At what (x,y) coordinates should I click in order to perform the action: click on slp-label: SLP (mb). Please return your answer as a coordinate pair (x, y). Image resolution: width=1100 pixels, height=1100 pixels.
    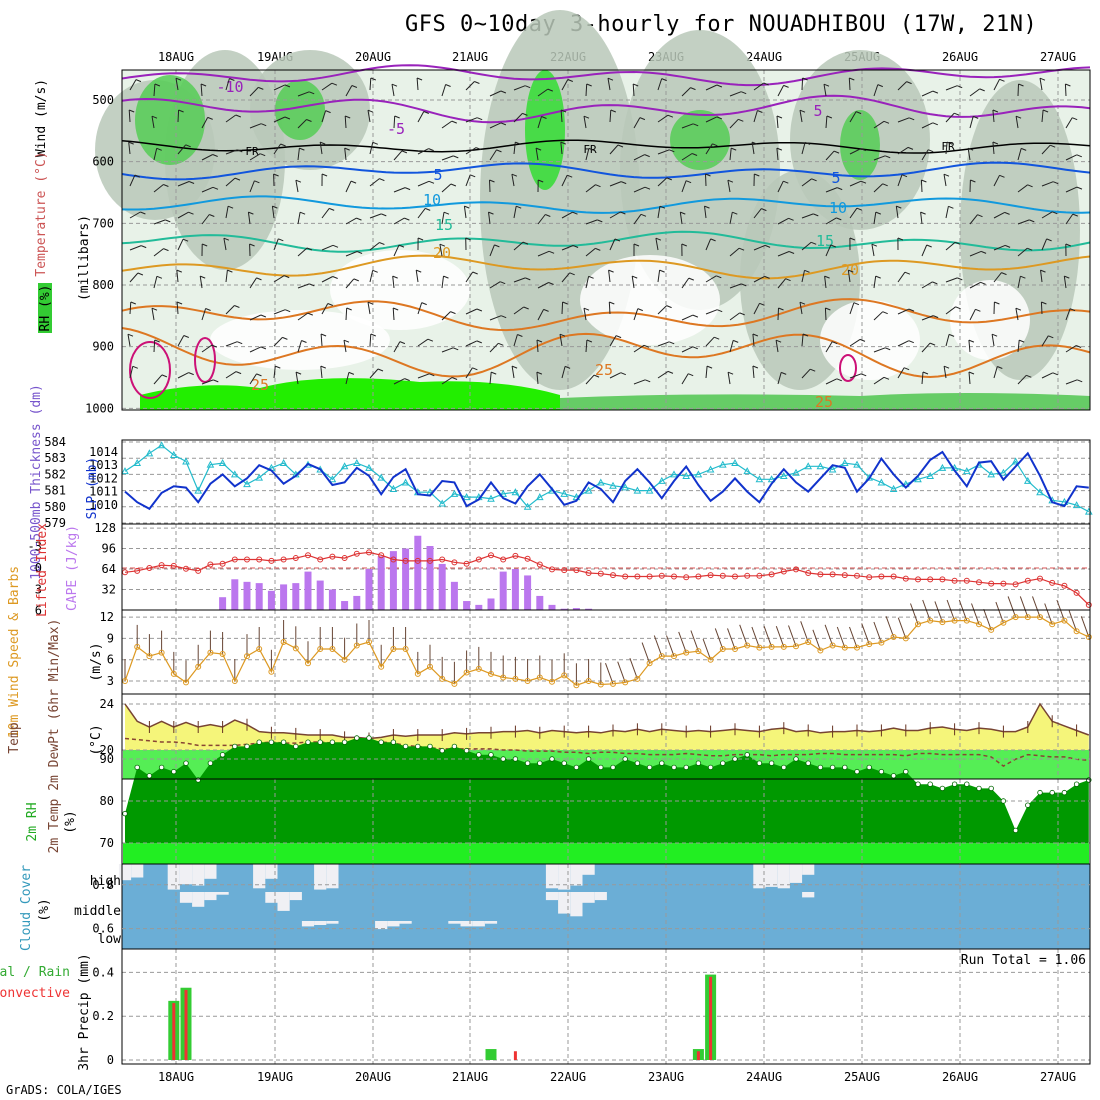
    Looking at the image, I should click on (92, 488).